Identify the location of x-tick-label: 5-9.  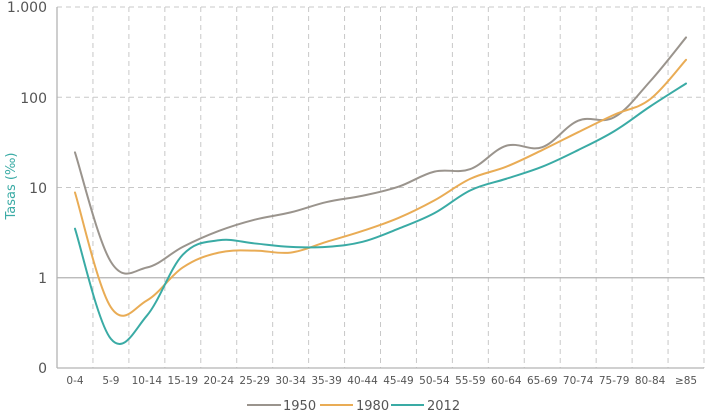
(110, 381).